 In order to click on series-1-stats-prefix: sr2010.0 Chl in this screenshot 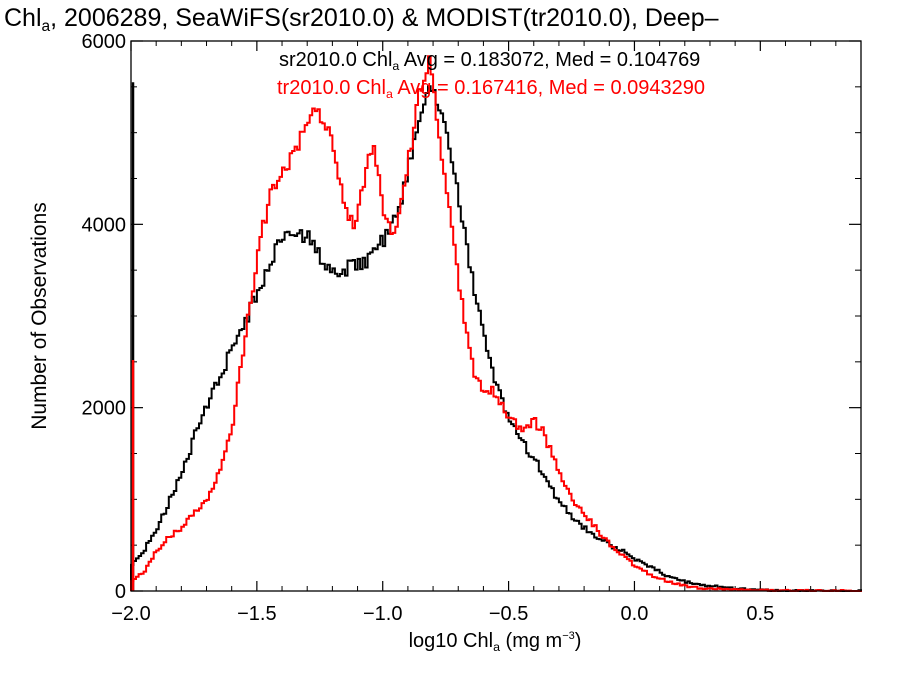, I will do `click(336, 60)`.